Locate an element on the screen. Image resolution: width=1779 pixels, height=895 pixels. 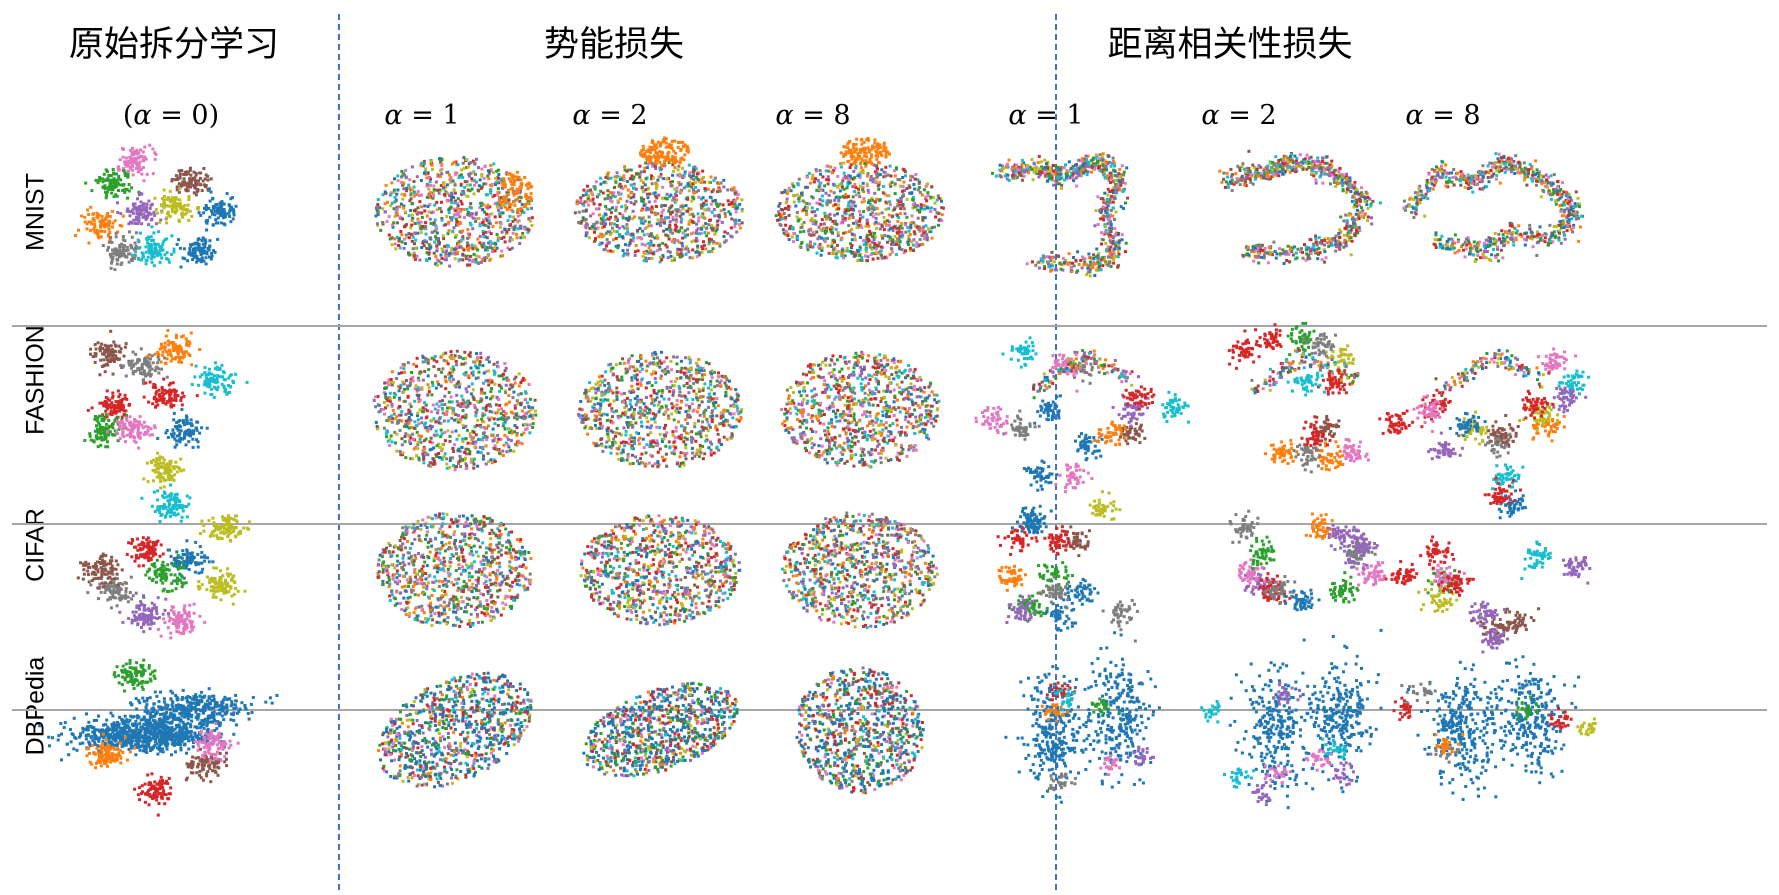
scatter-panel-distcorr-row2-col2 is located at coordinates (1321, 397).